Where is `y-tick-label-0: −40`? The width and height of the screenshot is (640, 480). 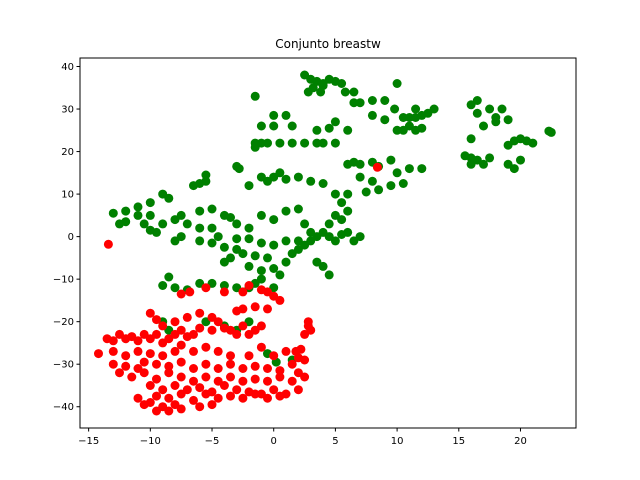 y-tick-label-0: −40 is located at coordinates (63, 407).